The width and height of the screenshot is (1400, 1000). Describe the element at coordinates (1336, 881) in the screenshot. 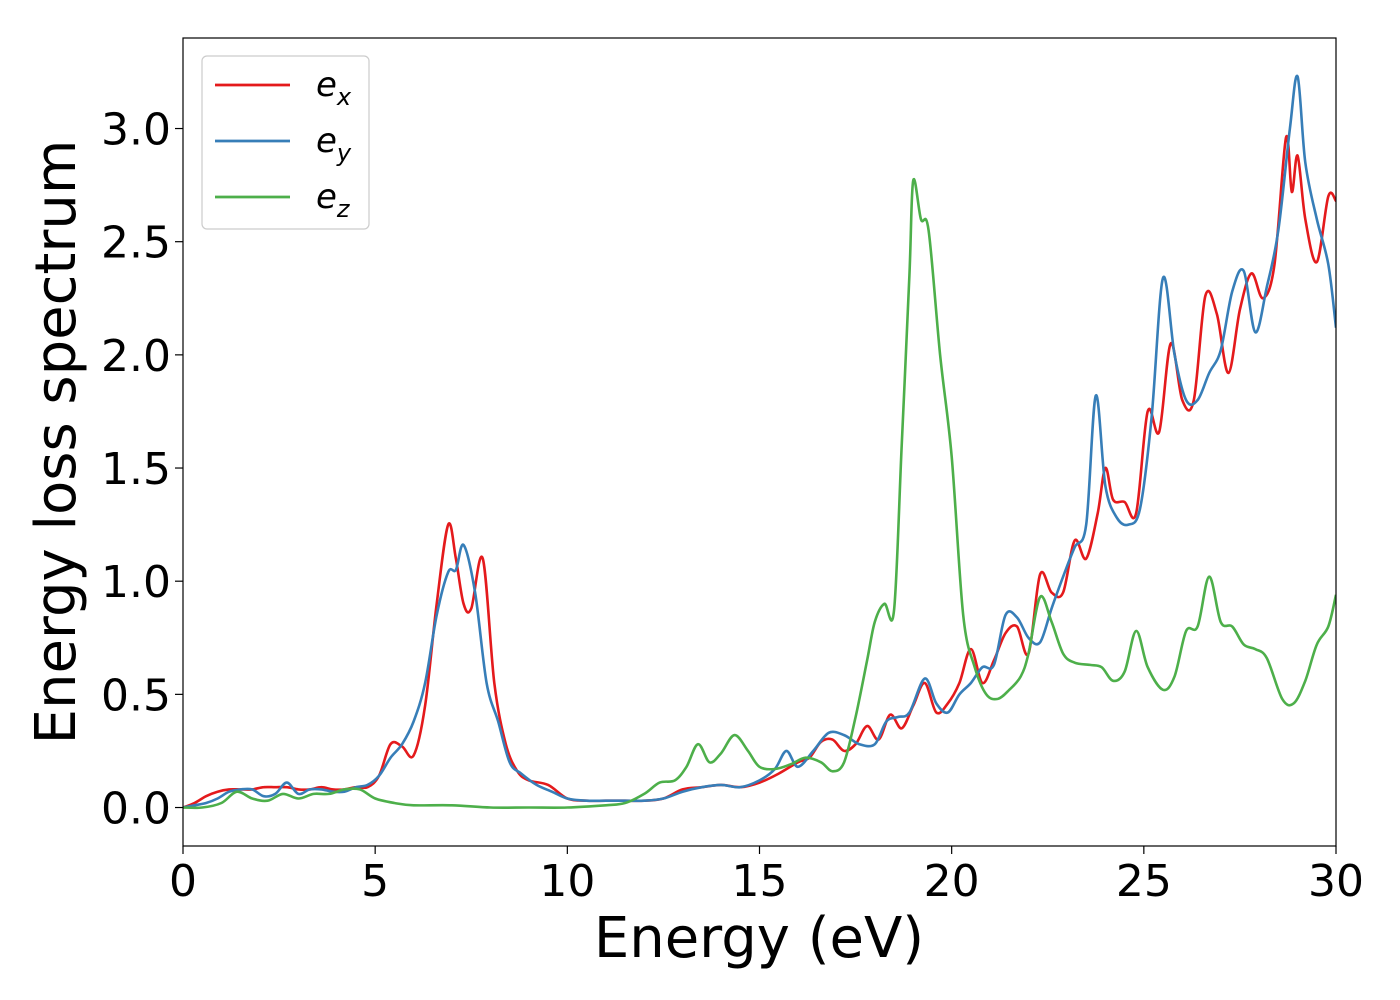

I see `x-tick-label: 30` at that location.